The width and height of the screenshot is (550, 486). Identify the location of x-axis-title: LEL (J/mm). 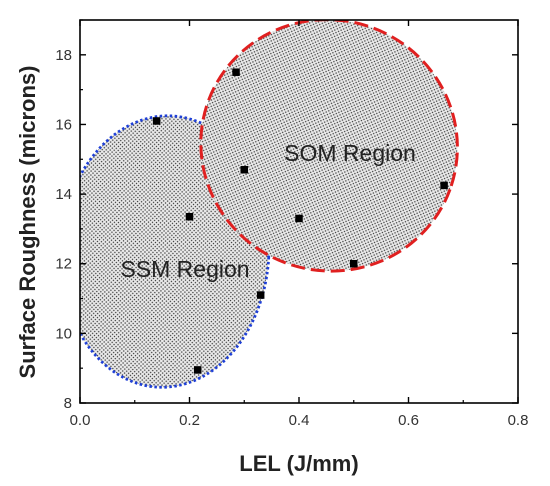
(298, 463).